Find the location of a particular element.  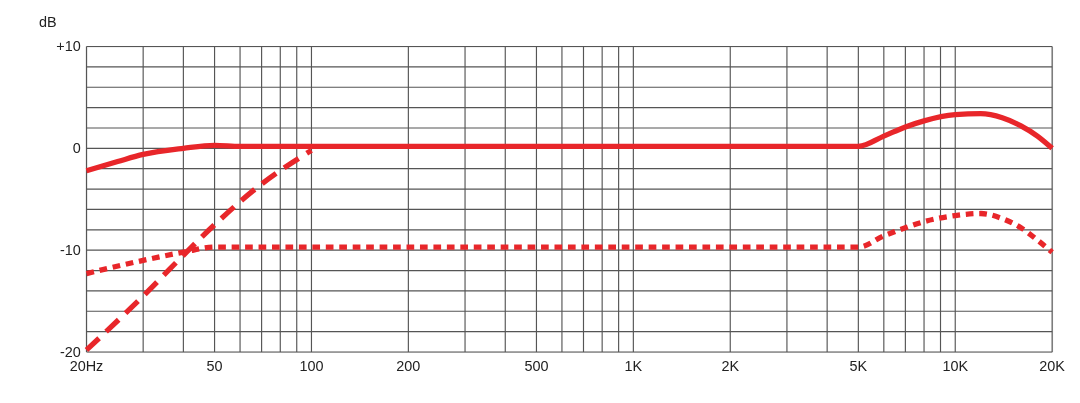

x-tick-label: 50 is located at coordinates (214, 366).